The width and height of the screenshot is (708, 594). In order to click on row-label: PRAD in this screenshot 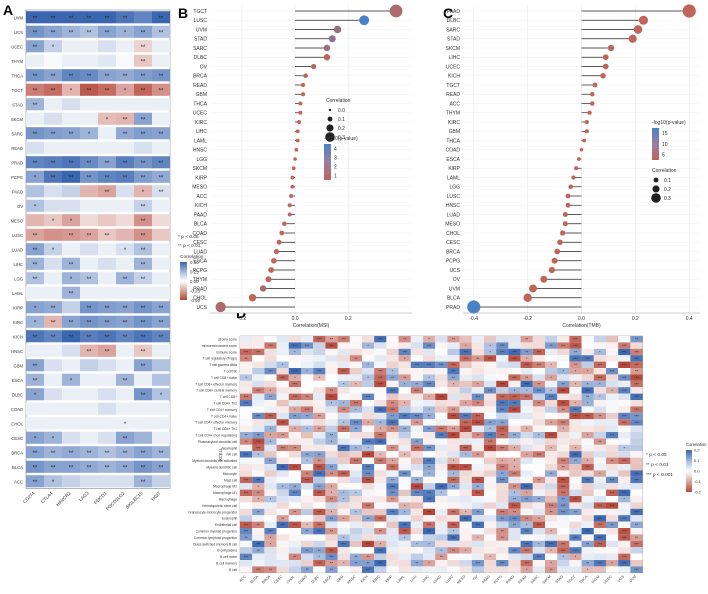, I will do `click(17, 162)`.